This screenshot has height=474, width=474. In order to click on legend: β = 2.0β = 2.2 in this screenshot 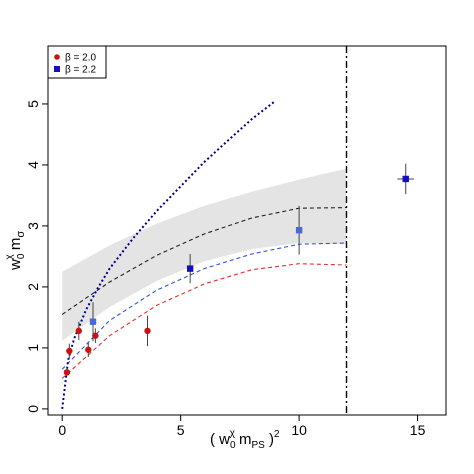, I will do `click(77, 62)`.